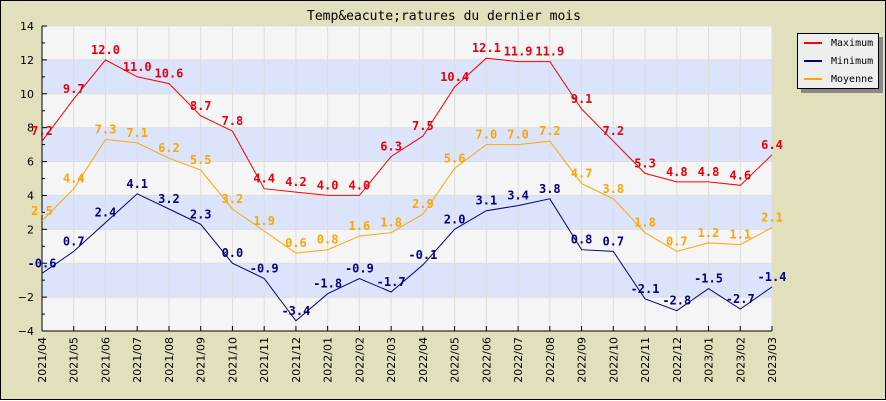  What do you see at coordinates (169, 360) in the screenshot?
I see `x-tick-label: 2021/08` at bounding box center [169, 360].